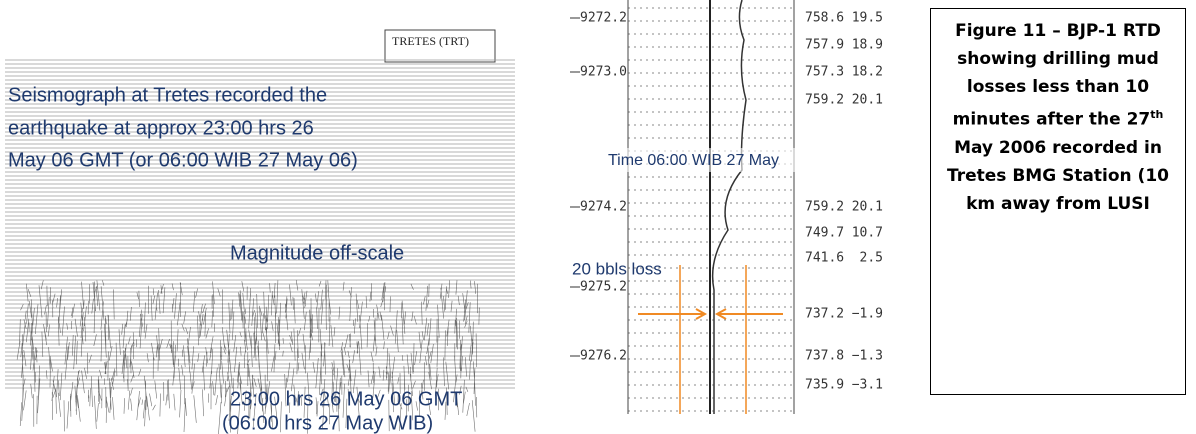 This screenshot has height=434, width=1196. What do you see at coordinates (867, 233) in the screenshot?
I see `log-value: 10.7` at bounding box center [867, 233].